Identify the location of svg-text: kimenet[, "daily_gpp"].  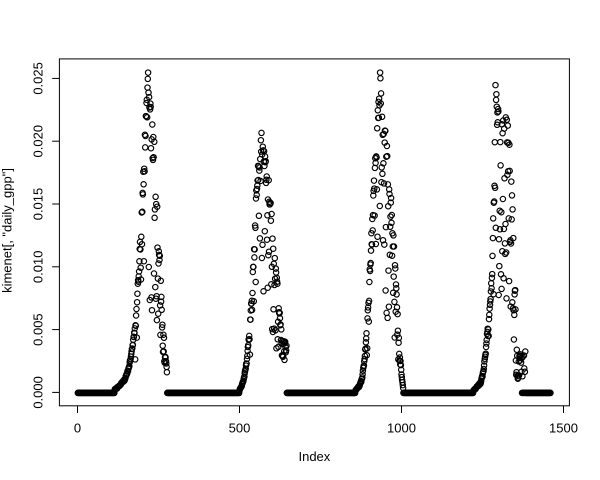
(7, 230).